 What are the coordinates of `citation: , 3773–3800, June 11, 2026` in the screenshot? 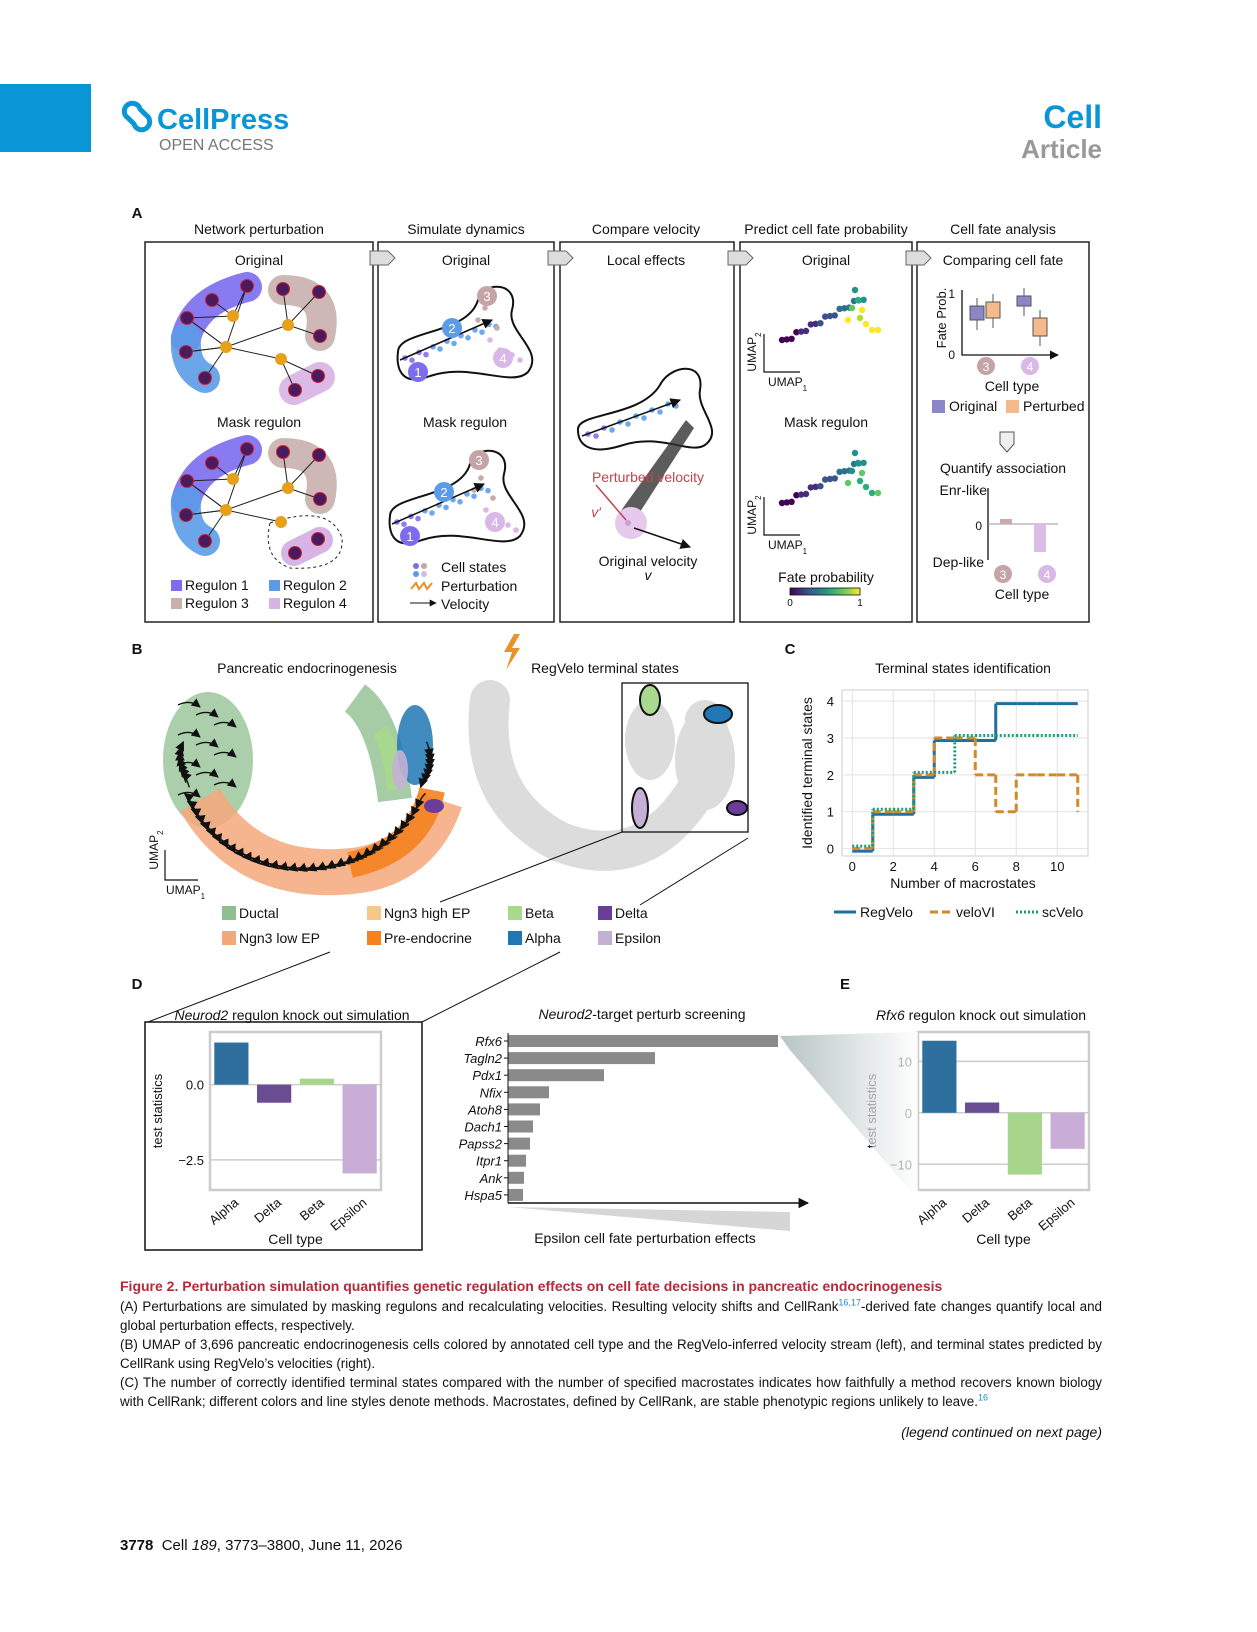 It's located at (309, 1545).